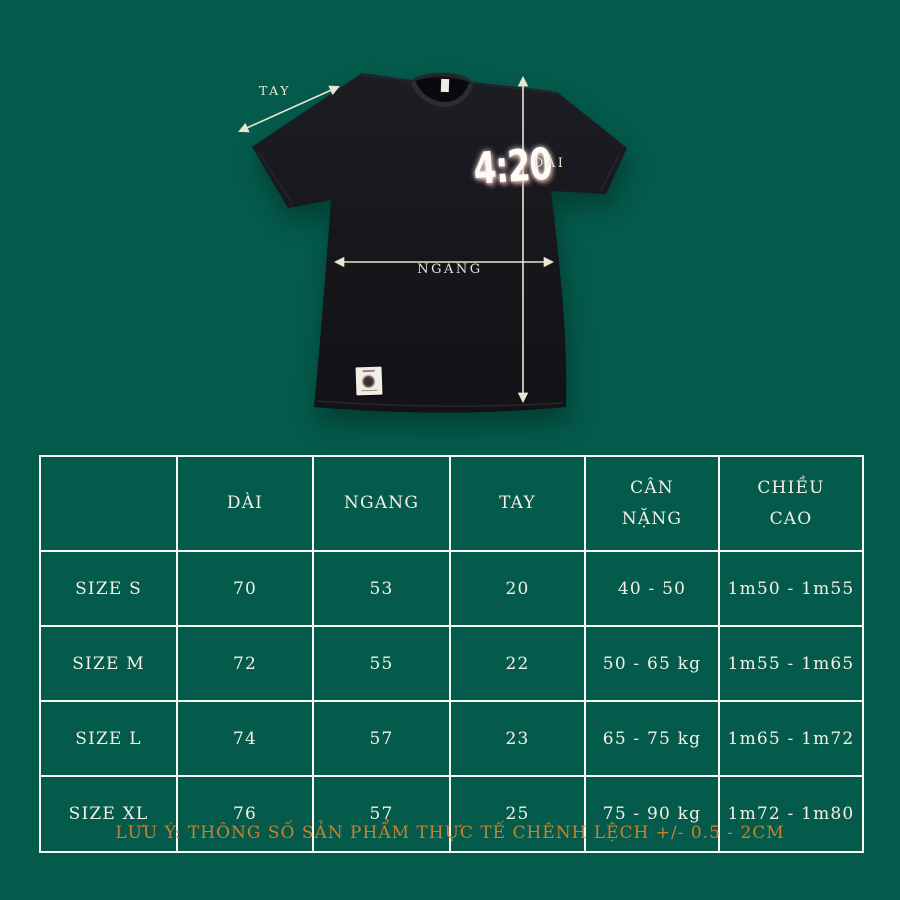  I want to click on table-row-size-l: SIZE L 74 57 23 65 - 75 kg 1m65 - 1m72, so click(451, 738).